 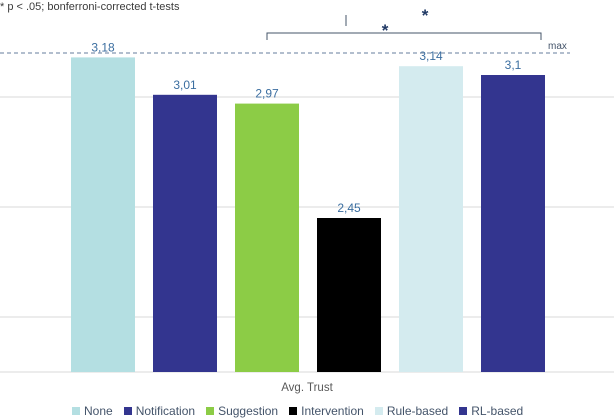 I want to click on legend-label: Notification, so click(x=165, y=411).